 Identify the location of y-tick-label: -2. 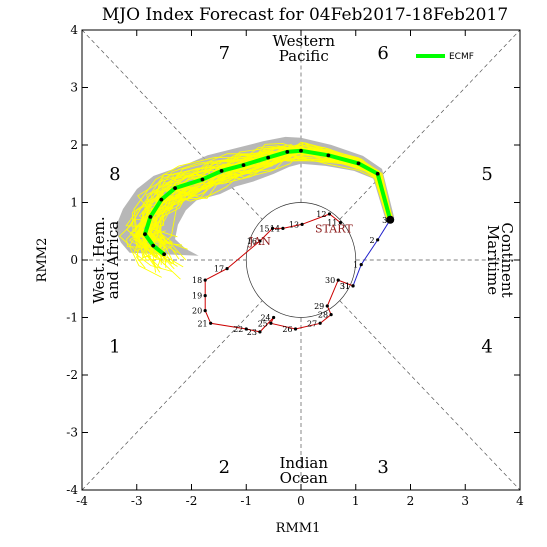
(72, 375).